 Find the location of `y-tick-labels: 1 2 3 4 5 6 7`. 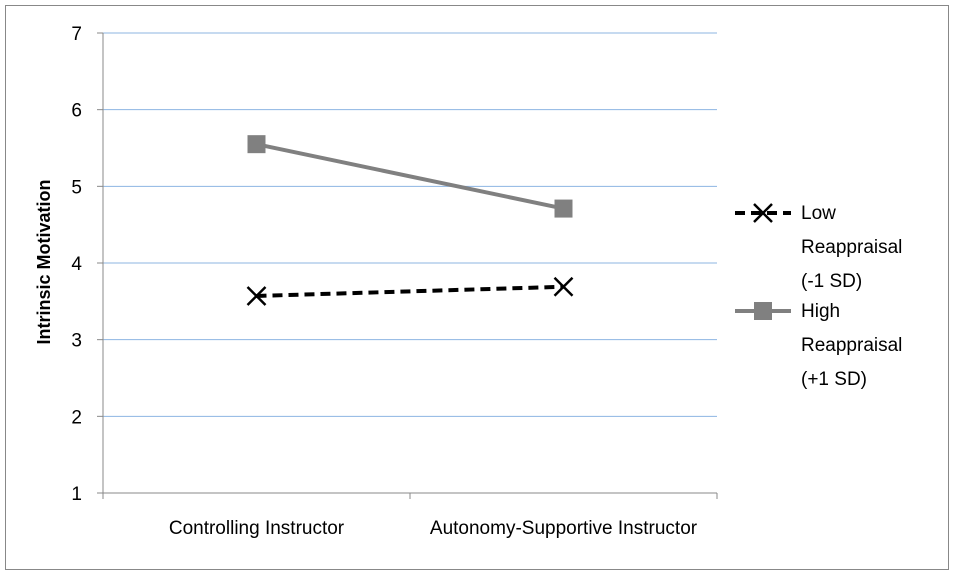

y-tick-labels: 1 2 3 4 5 6 7 is located at coordinates (76, 264).